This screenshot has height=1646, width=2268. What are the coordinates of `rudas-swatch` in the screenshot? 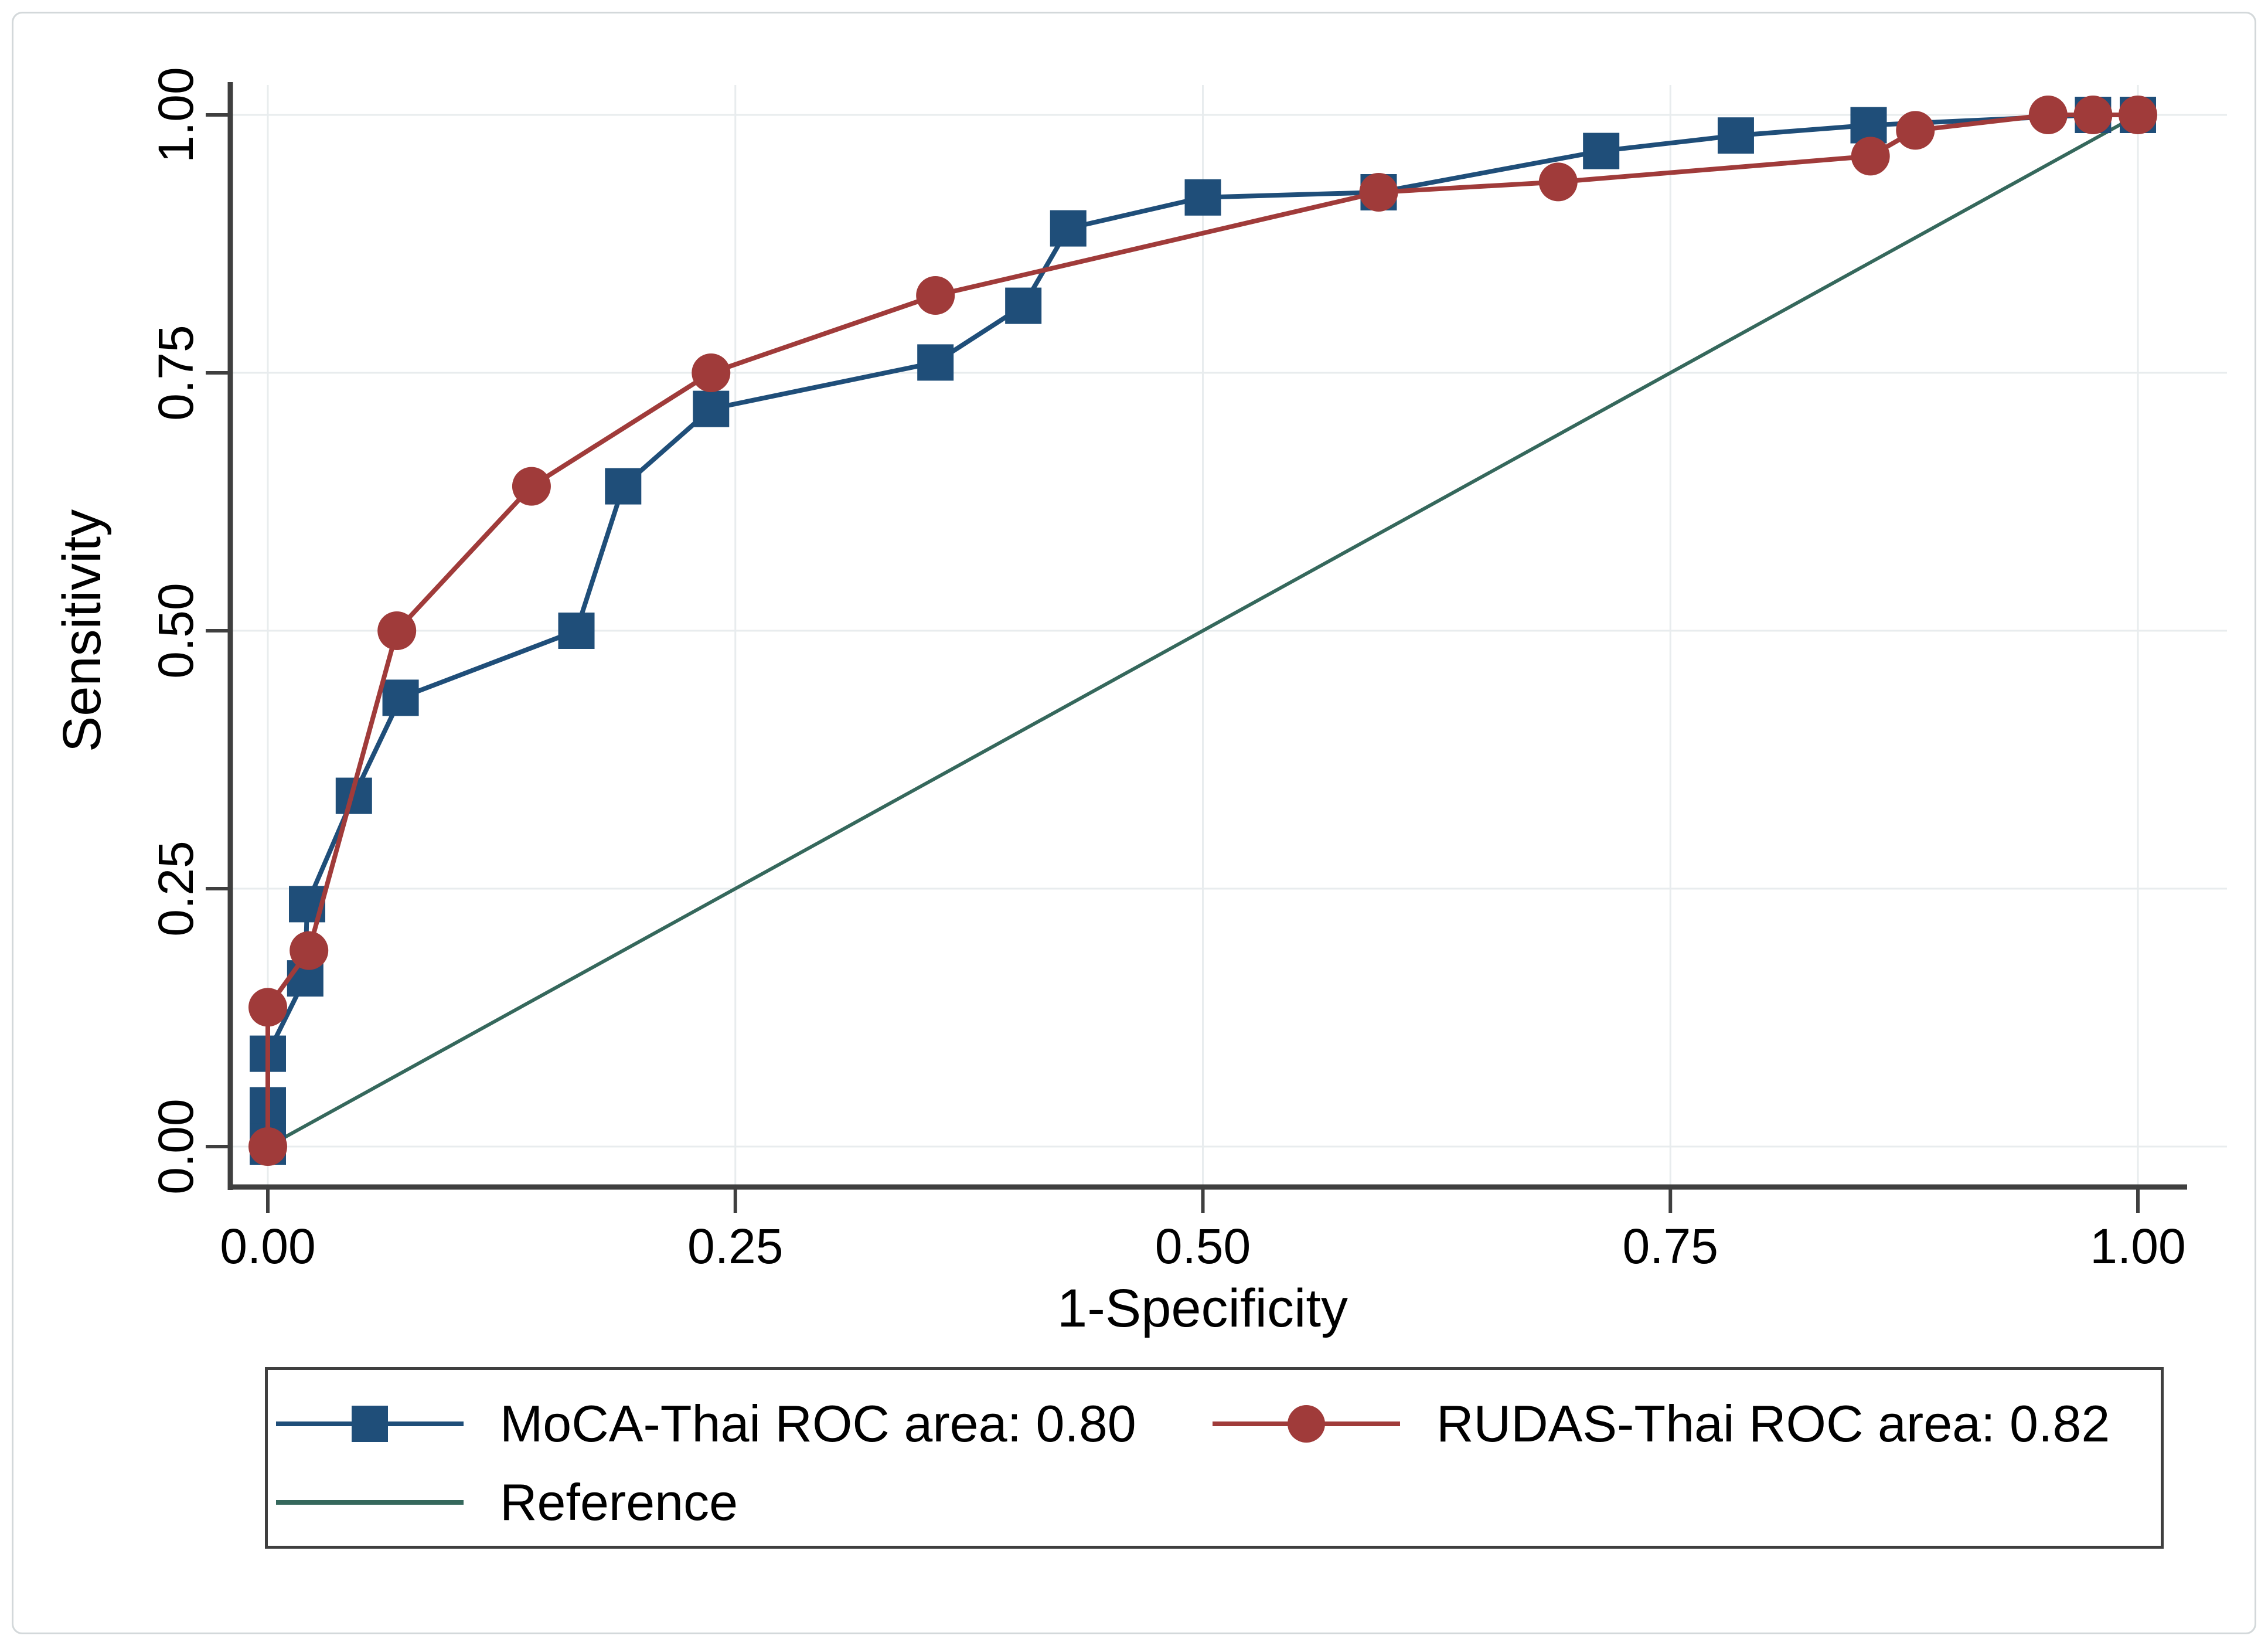 It's located at (1306, 1424).